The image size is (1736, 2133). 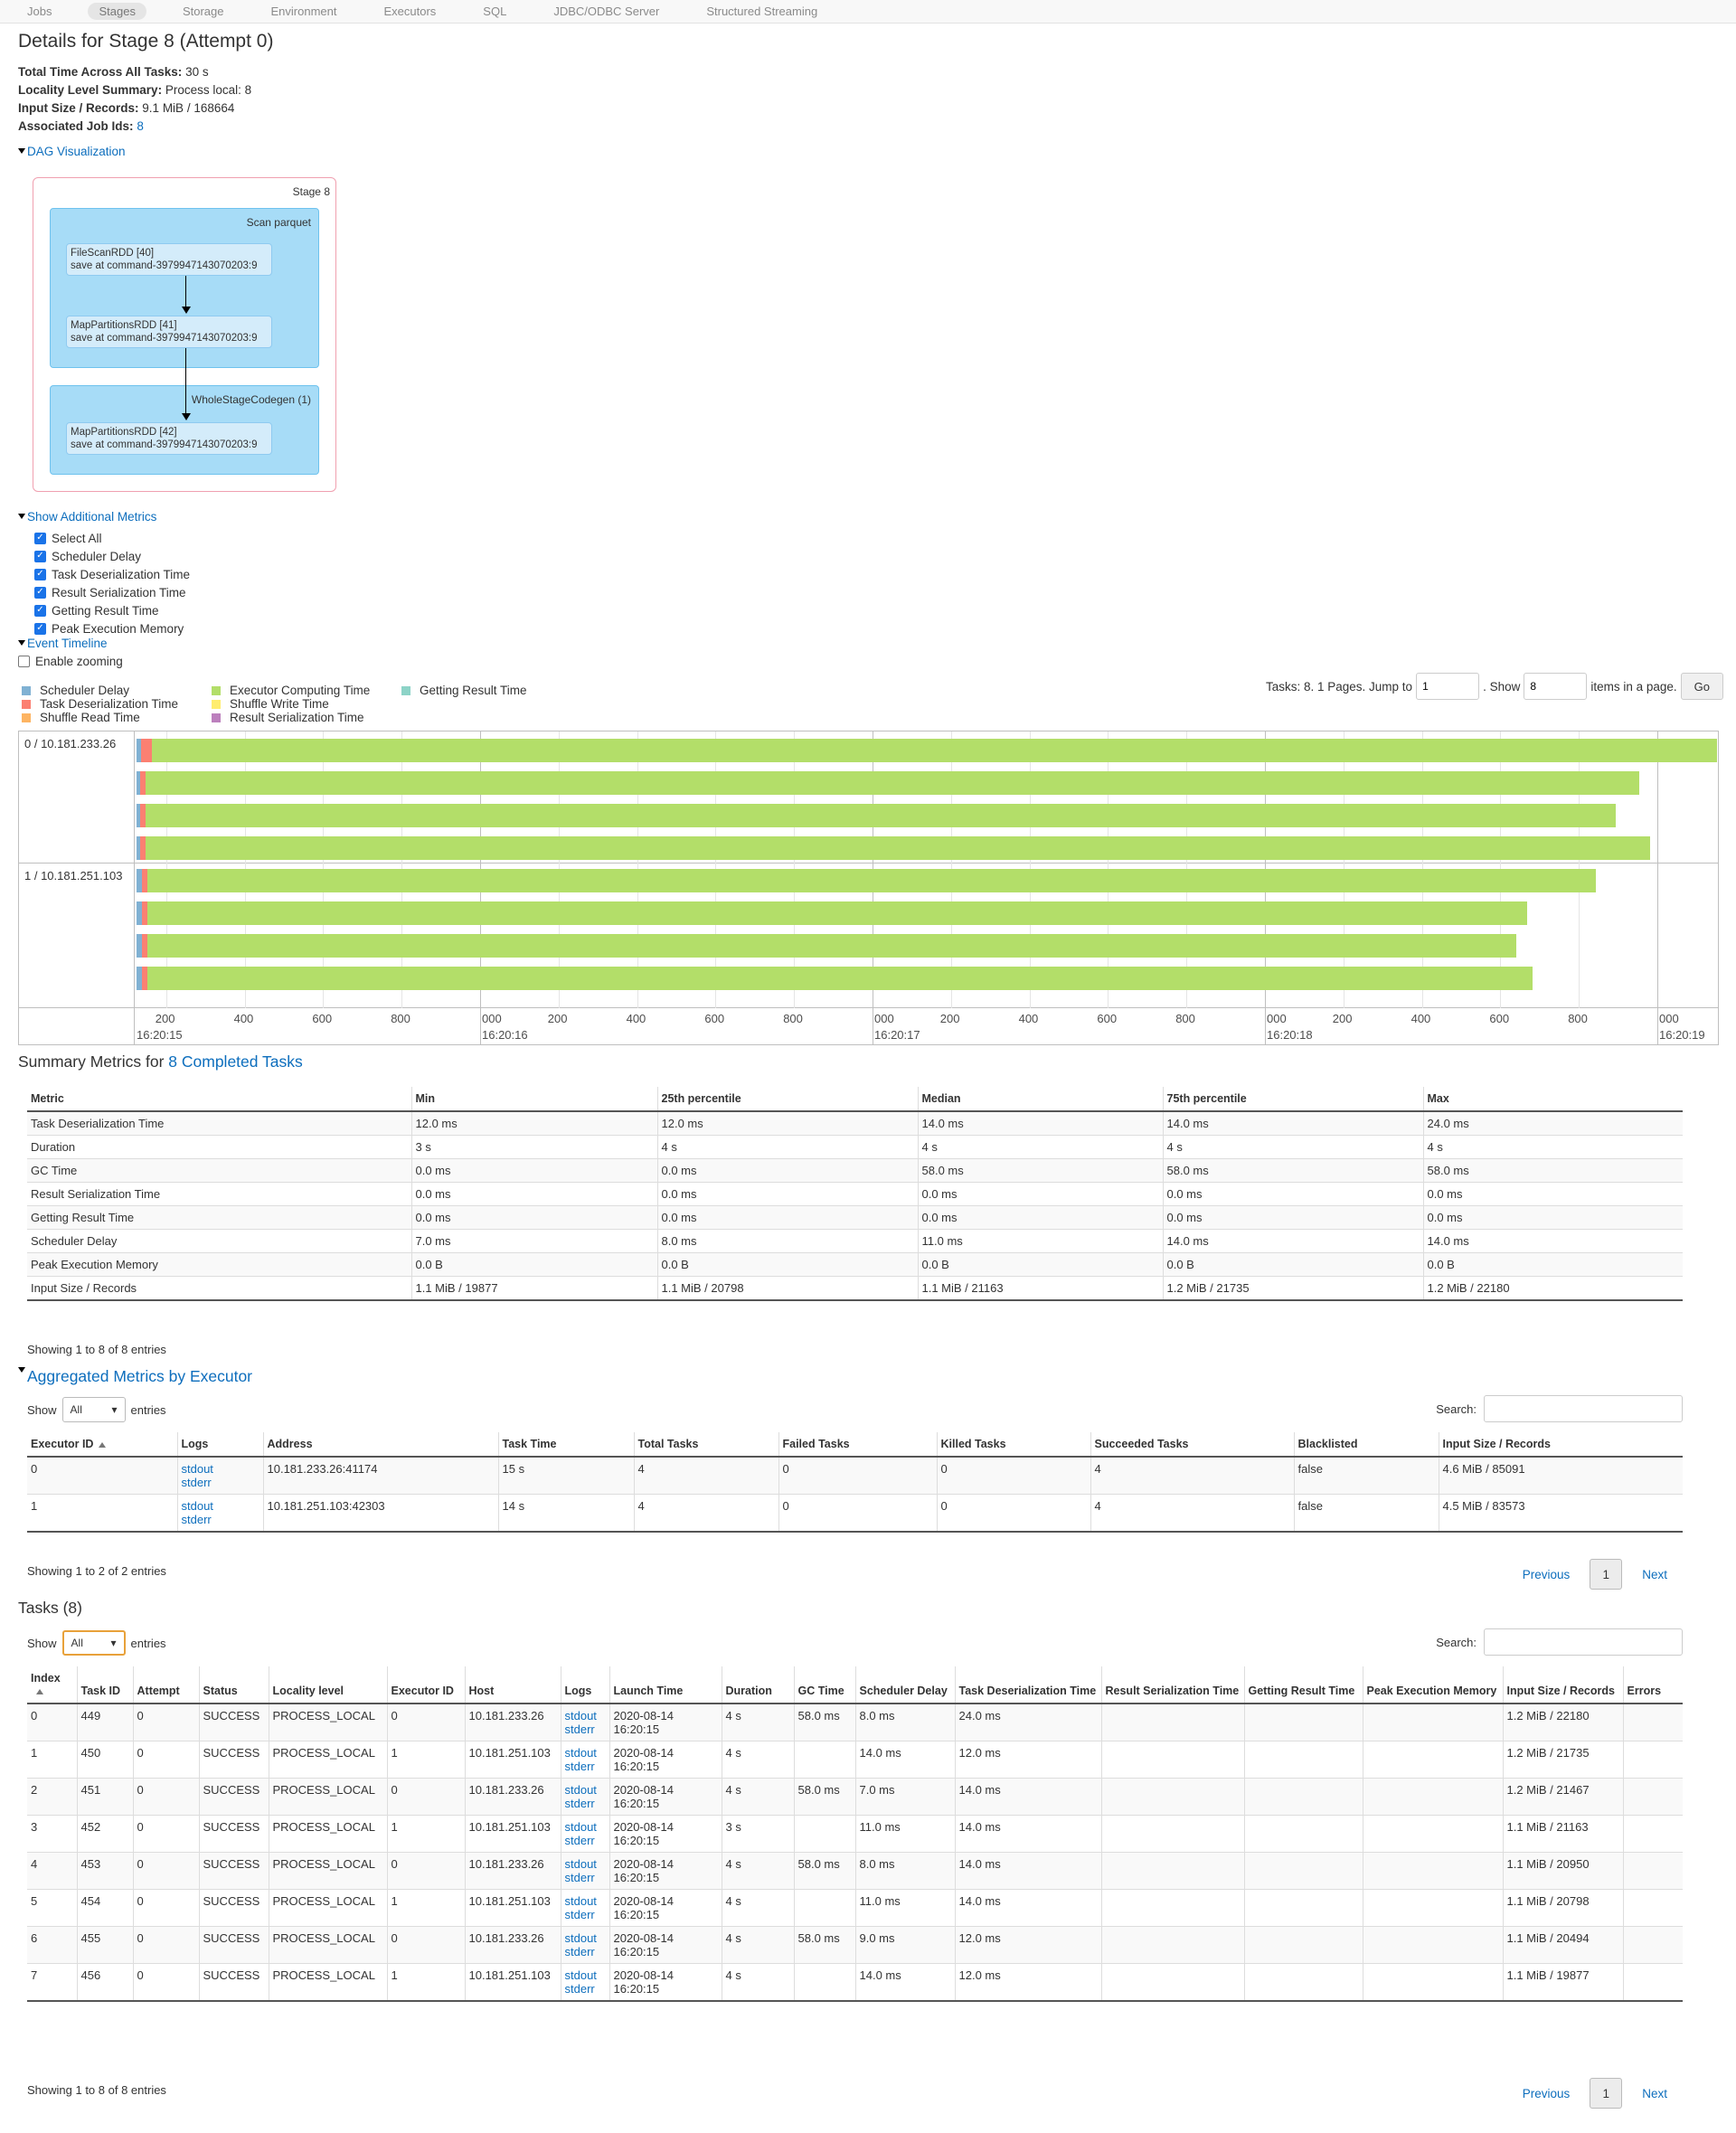 I want to click on column-header: Result Serialization Time, so click(x=1172, y=1685).